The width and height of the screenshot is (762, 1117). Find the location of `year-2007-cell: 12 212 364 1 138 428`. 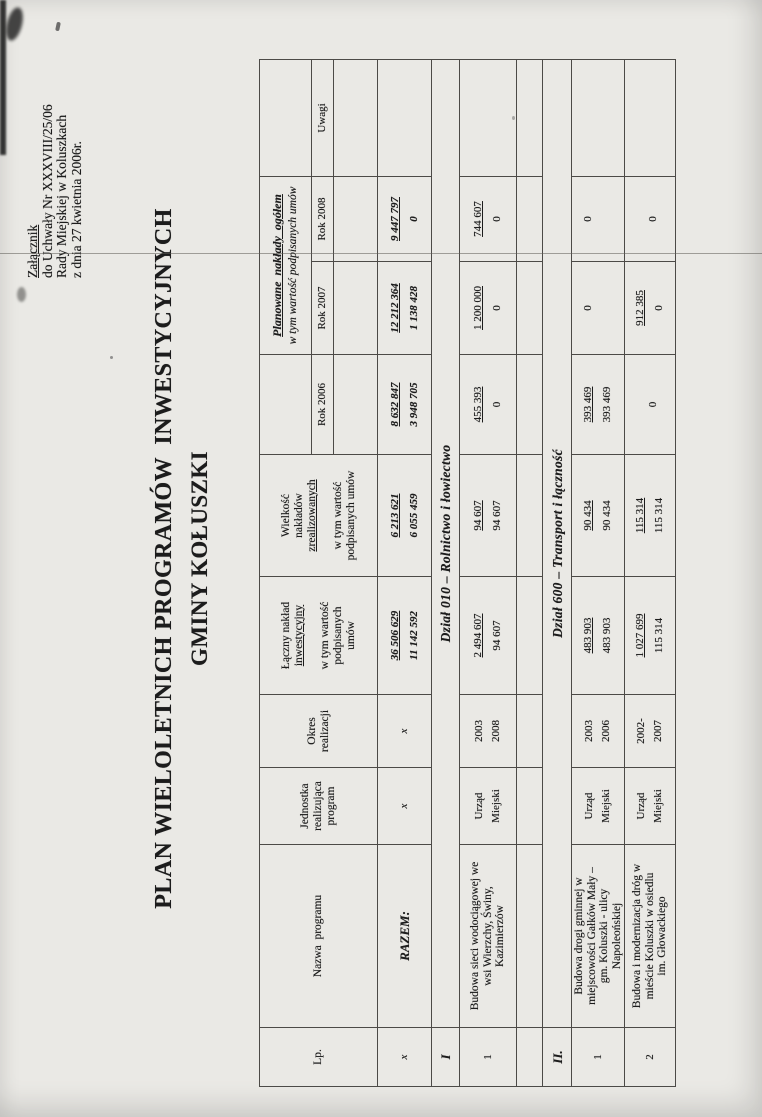

year-2007-cell: 12 212 364 1 138 428 is located at coordinates (404, 308).